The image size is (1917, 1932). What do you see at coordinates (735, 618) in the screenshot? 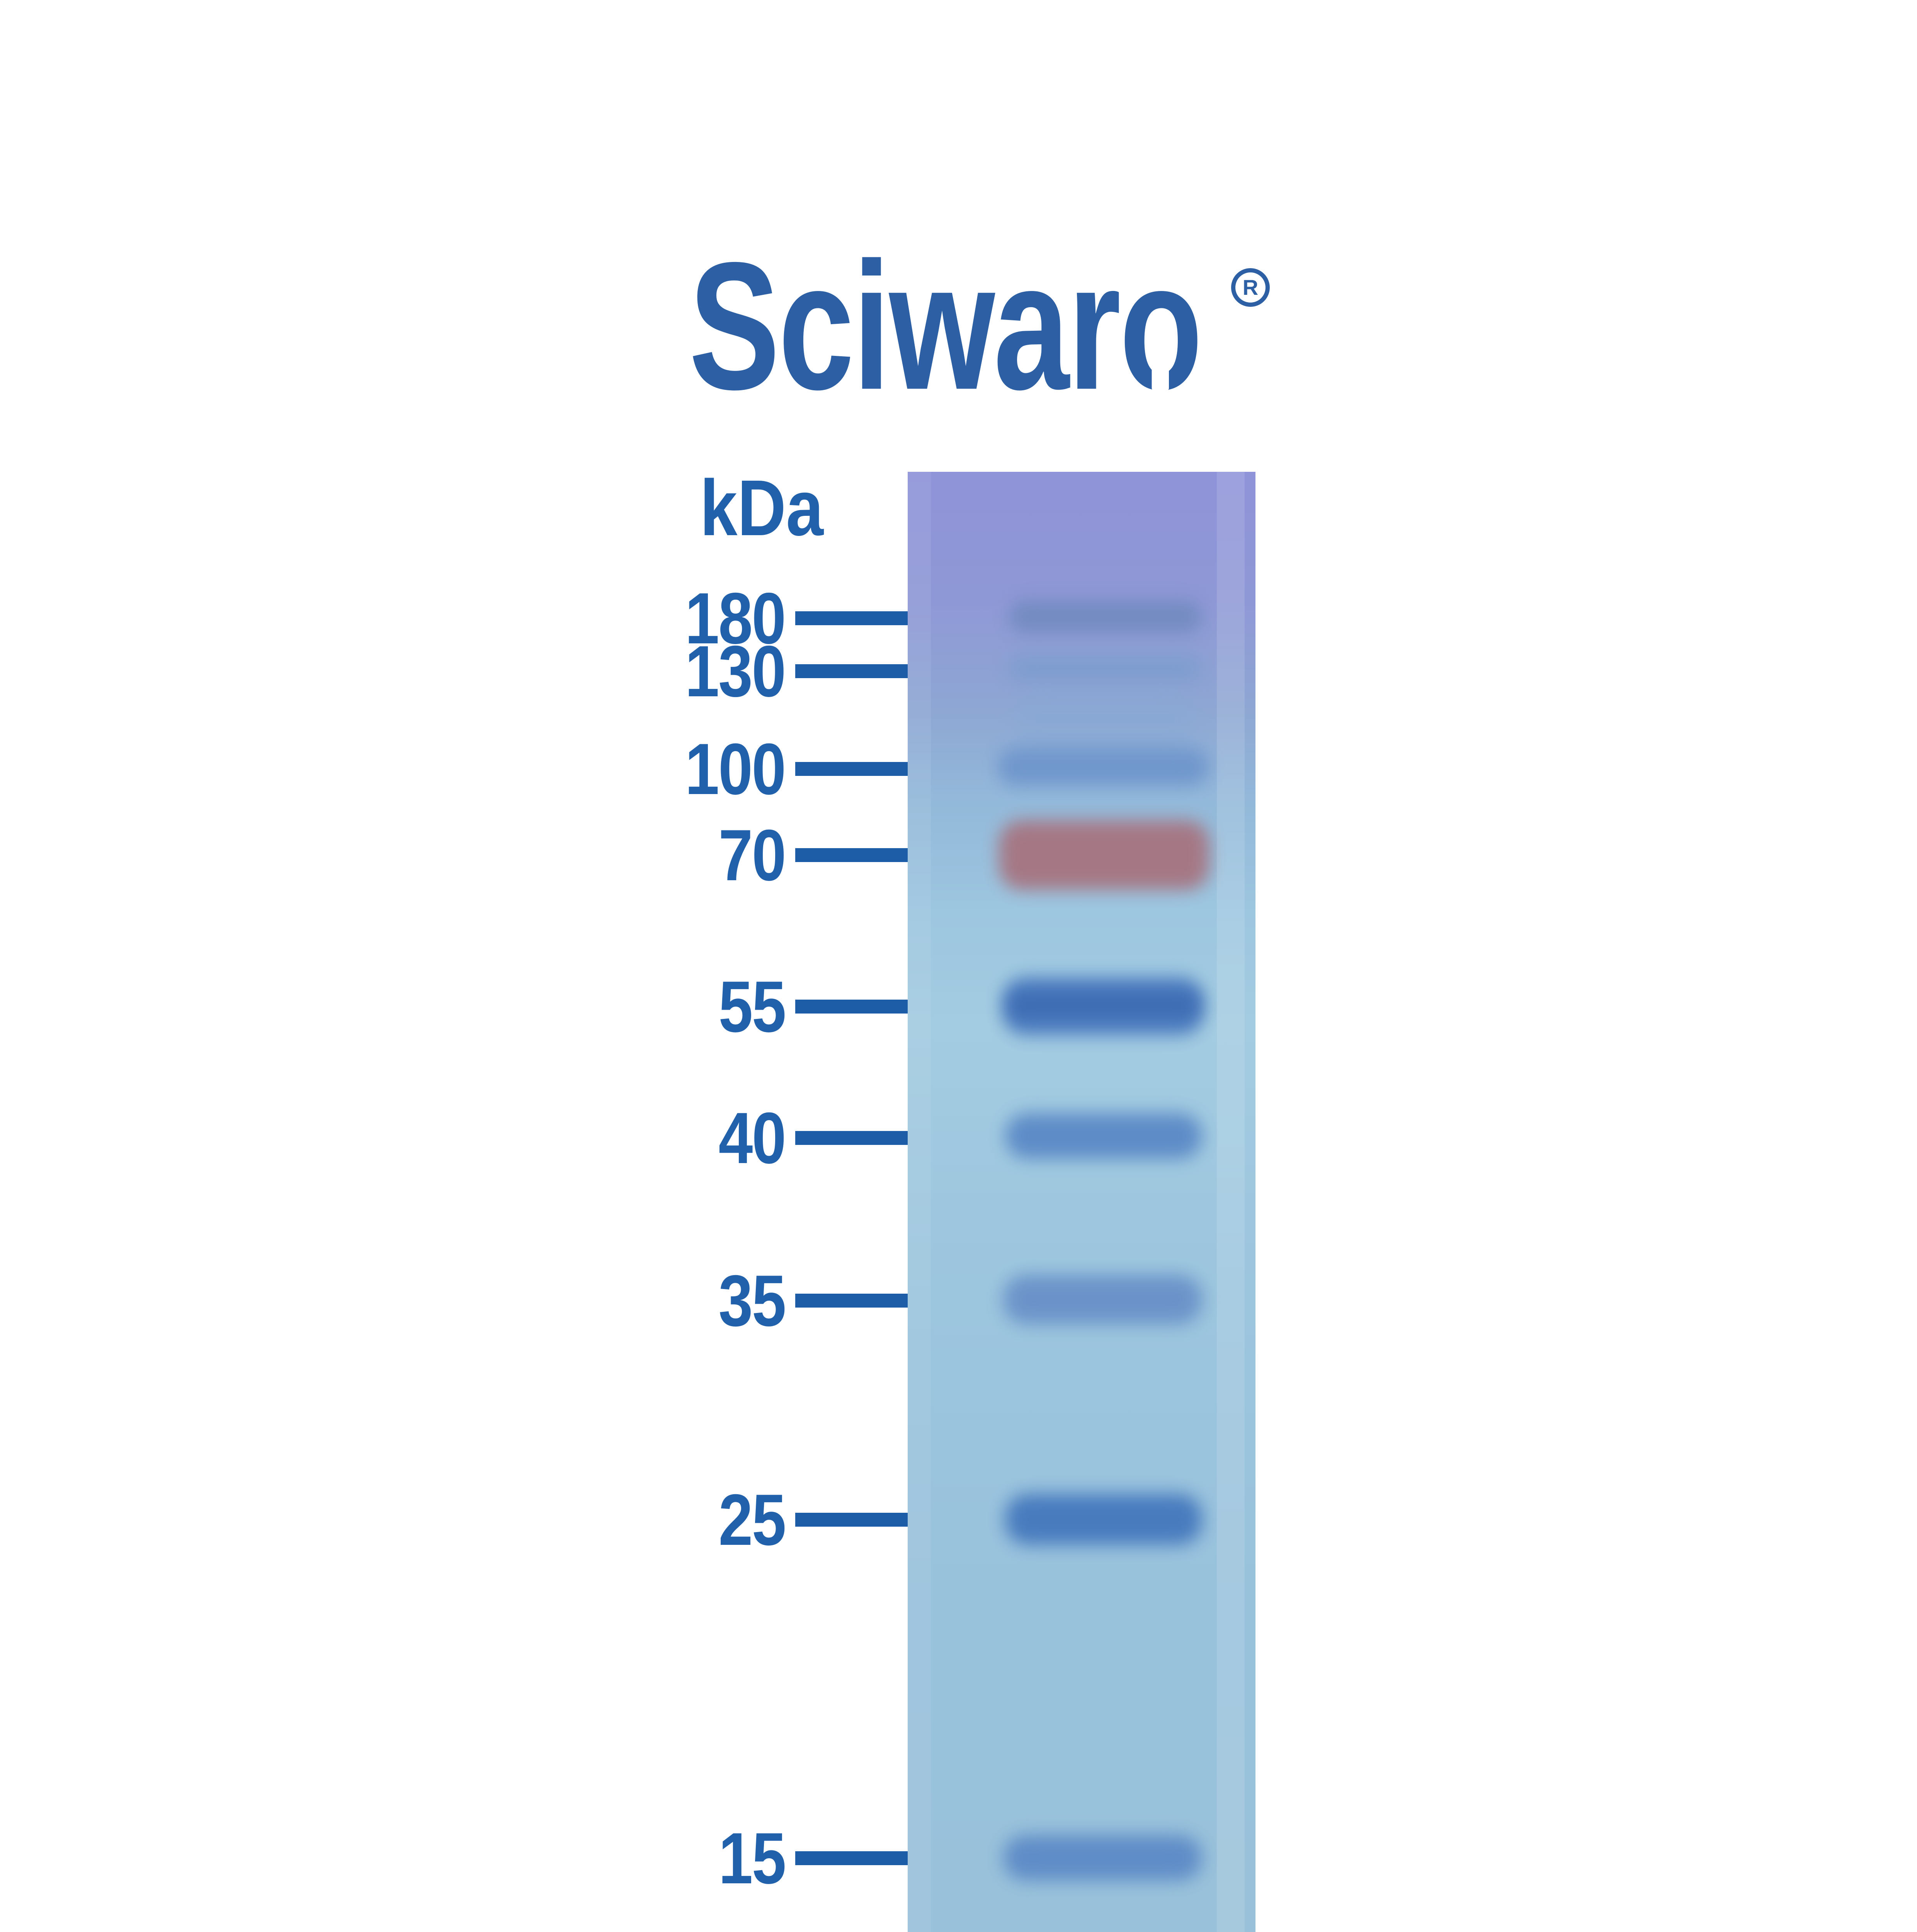
I see `marker-label: 180` at bounding box center [735, 618].